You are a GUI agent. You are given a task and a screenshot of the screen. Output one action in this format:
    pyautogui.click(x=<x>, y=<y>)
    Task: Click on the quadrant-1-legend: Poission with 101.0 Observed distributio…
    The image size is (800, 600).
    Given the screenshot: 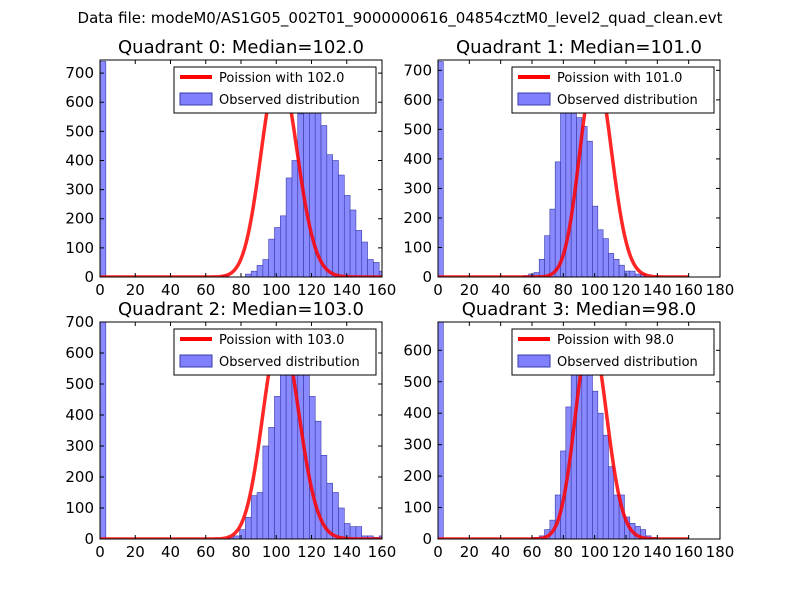 What is the action you would take?
    pyautogui.click(x=613, y=90)
    